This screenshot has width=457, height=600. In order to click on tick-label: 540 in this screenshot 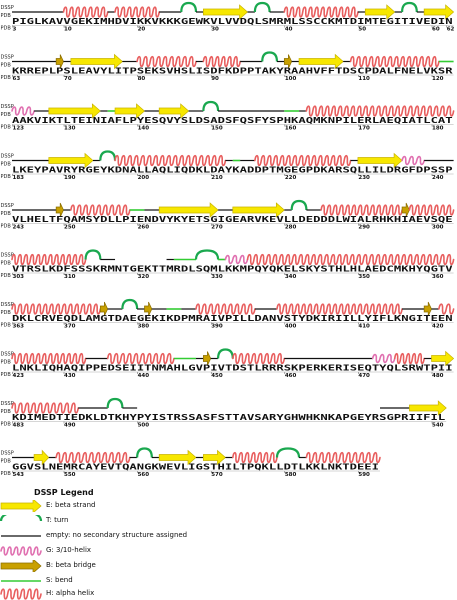, I will do `click(438, 426)`.